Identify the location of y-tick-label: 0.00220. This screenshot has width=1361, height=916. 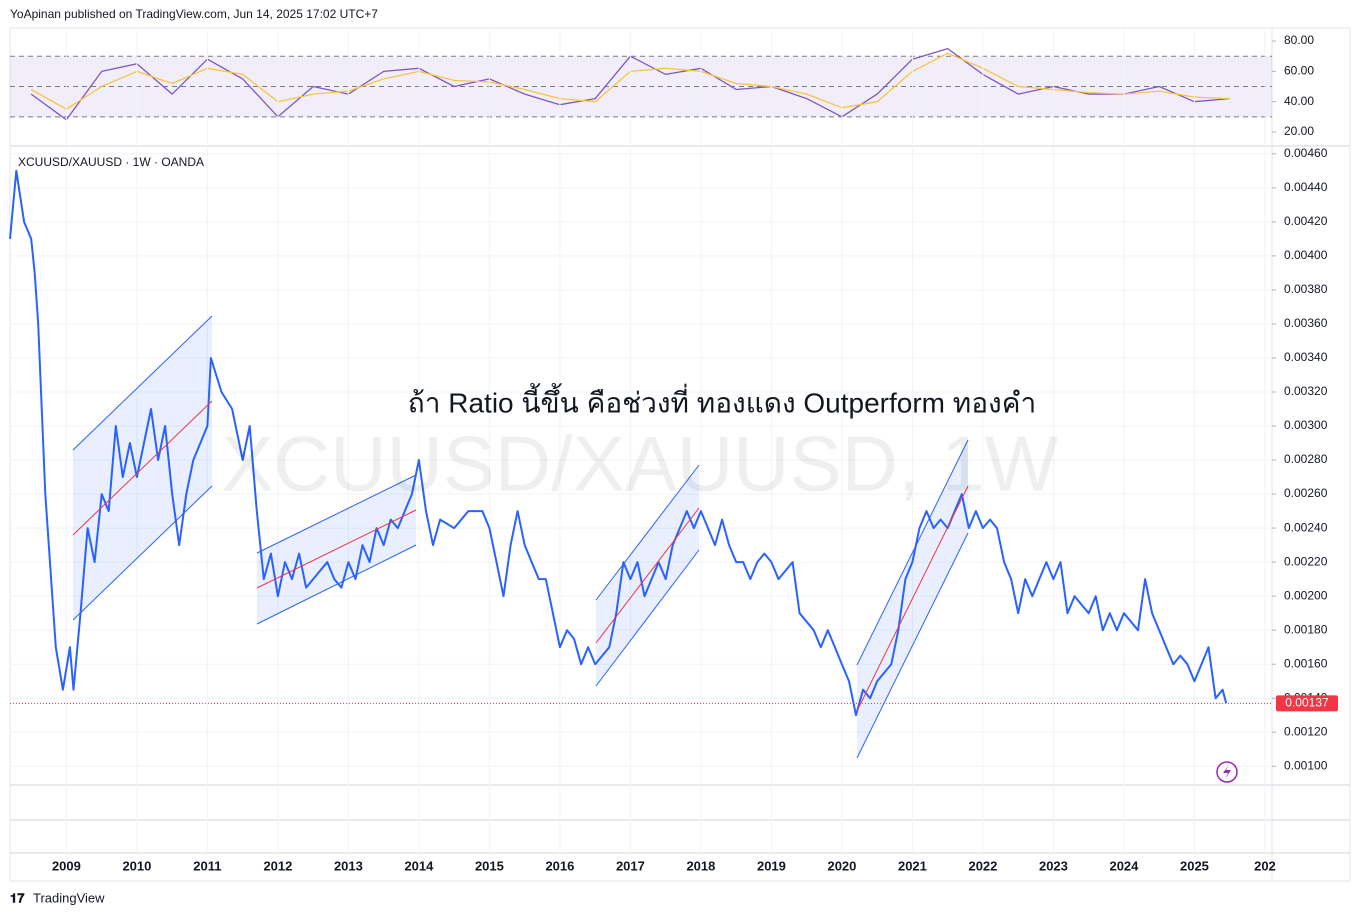
(1306, 561).